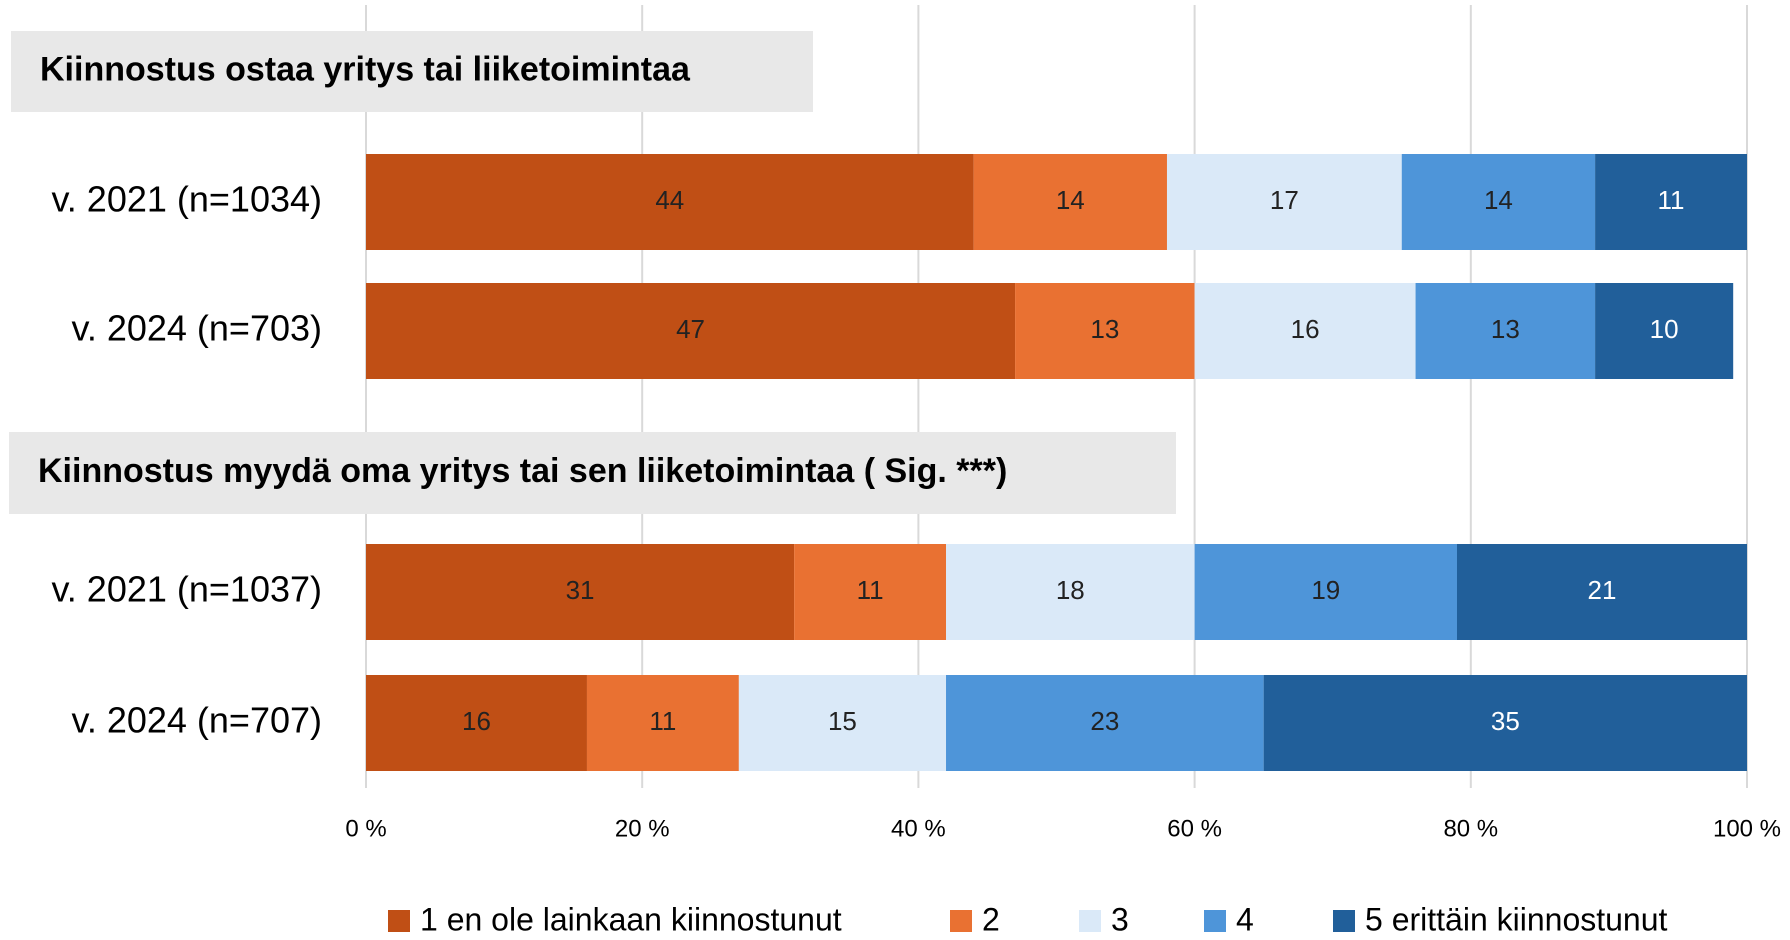  I want to click on value-label: 47, so click(690, 329).